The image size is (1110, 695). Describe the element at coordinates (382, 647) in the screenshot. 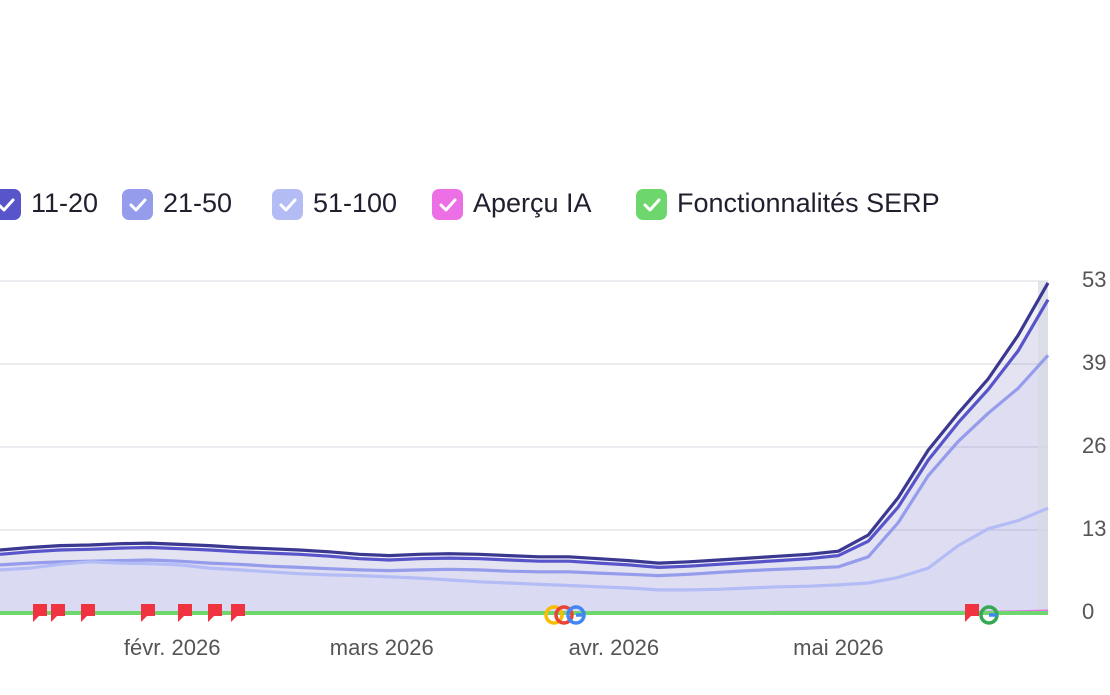

I see `x-tick-label: mars 2026` at that location.